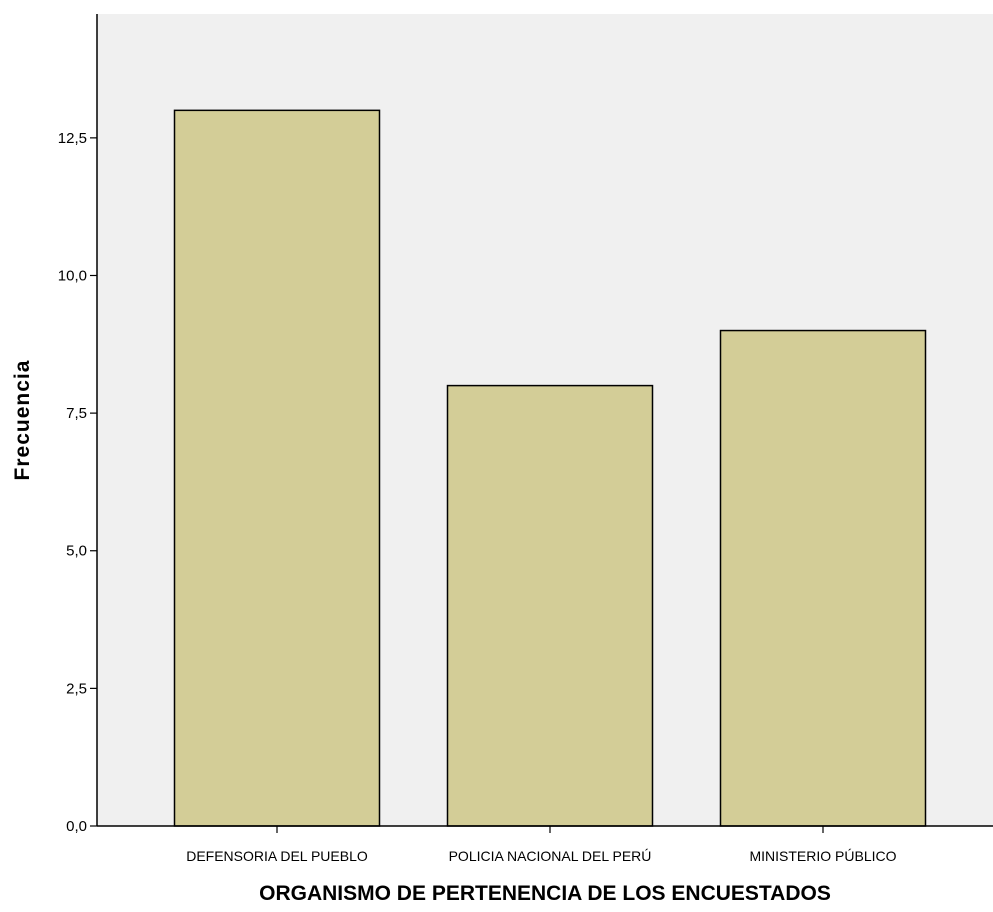 The image size is (993, 912). Describe the element at coordinates (76, 413) in the screenshot. I see `y-tick-label: 7,5` at that location.